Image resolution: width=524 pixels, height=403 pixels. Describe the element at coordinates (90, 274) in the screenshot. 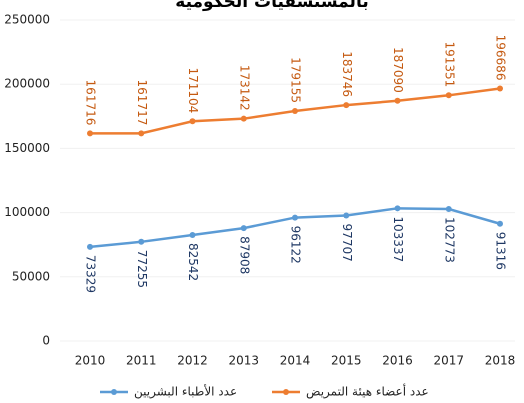

I see `data-label: 73329` at that location.